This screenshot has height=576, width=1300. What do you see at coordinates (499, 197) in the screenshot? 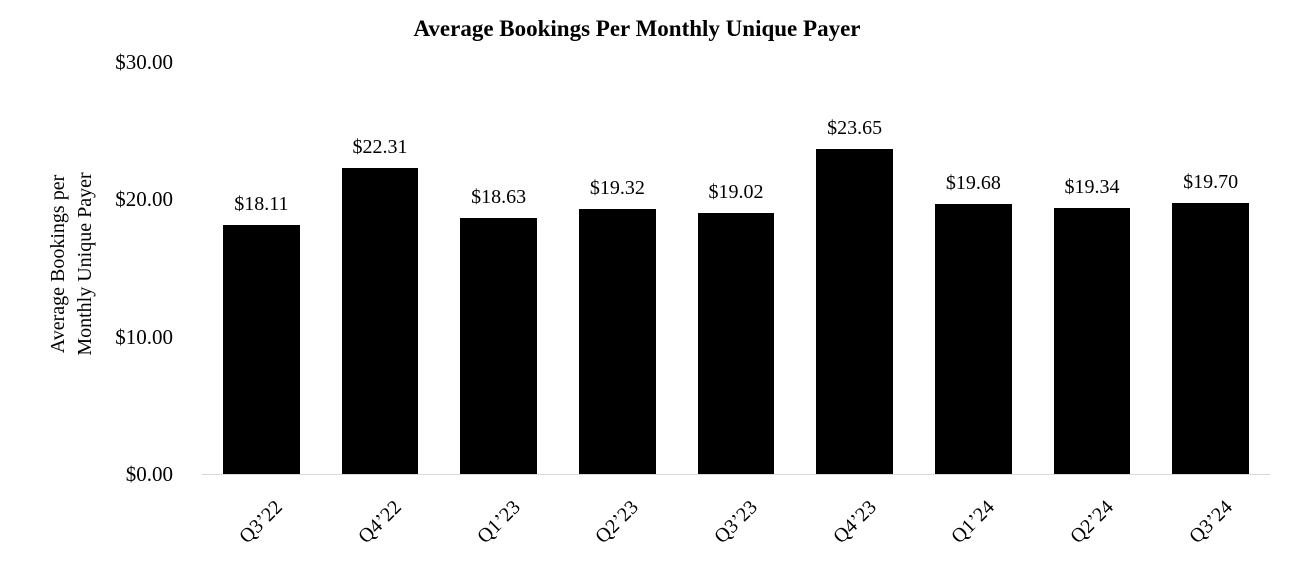
I see `bar-value-label: $18.63` at bounding box center [499, 197].